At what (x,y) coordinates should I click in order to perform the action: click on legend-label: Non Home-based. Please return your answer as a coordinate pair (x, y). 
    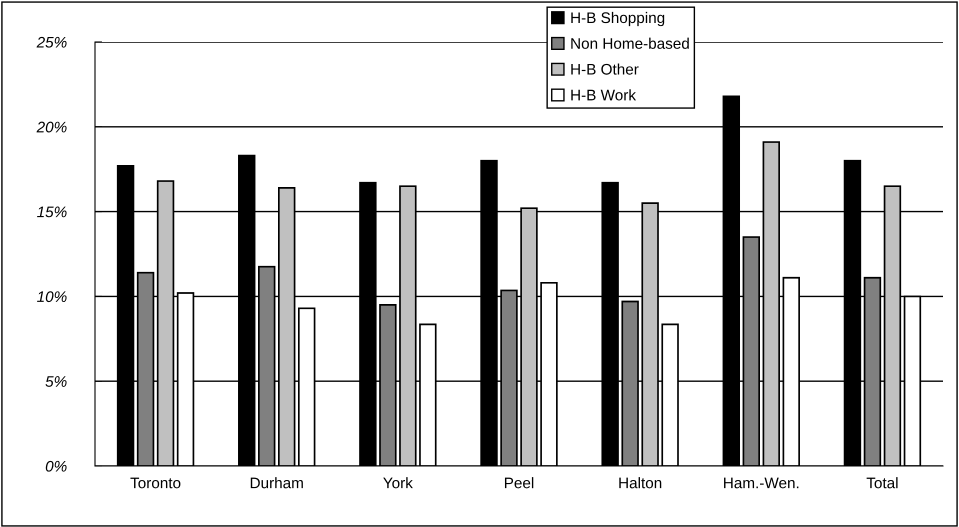
    Looking at the image, I should click on (630, 43).